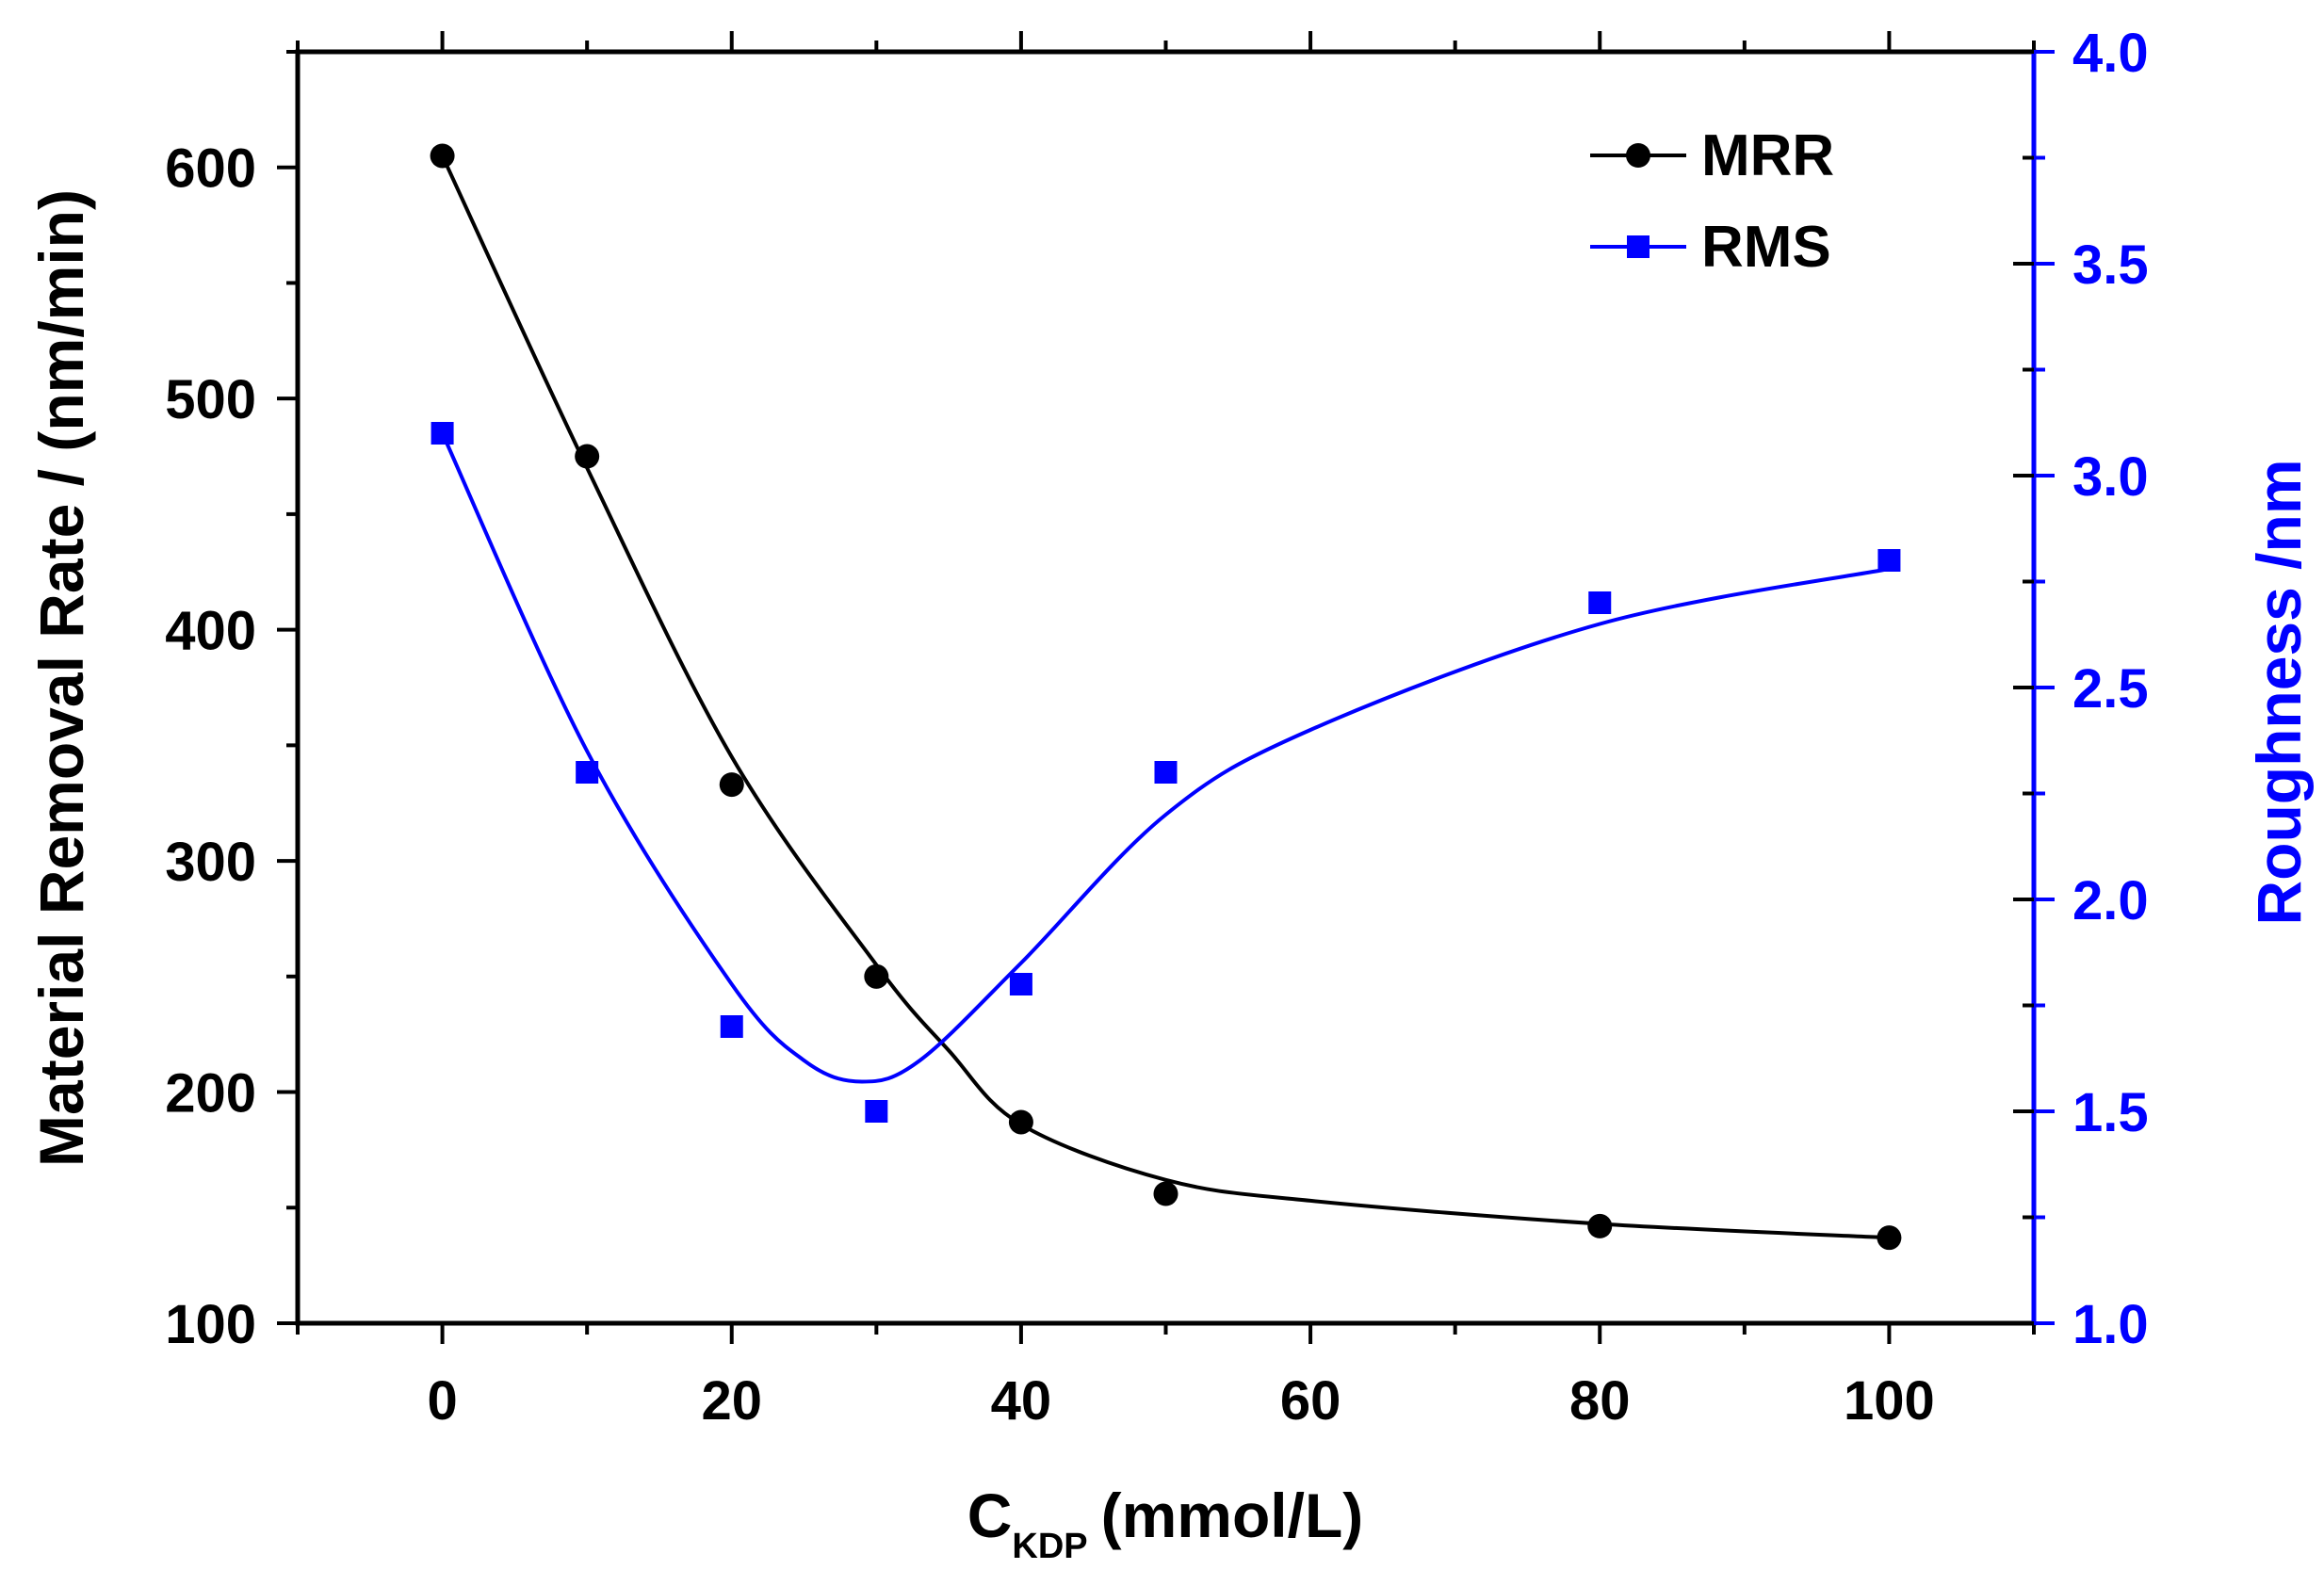 The image size is (2324, 1586). Describe the element at coordinates (61, 678) in the screenshot. I see `y-axis-left-title: Material Removal Rate / (nm/min)` at that location.